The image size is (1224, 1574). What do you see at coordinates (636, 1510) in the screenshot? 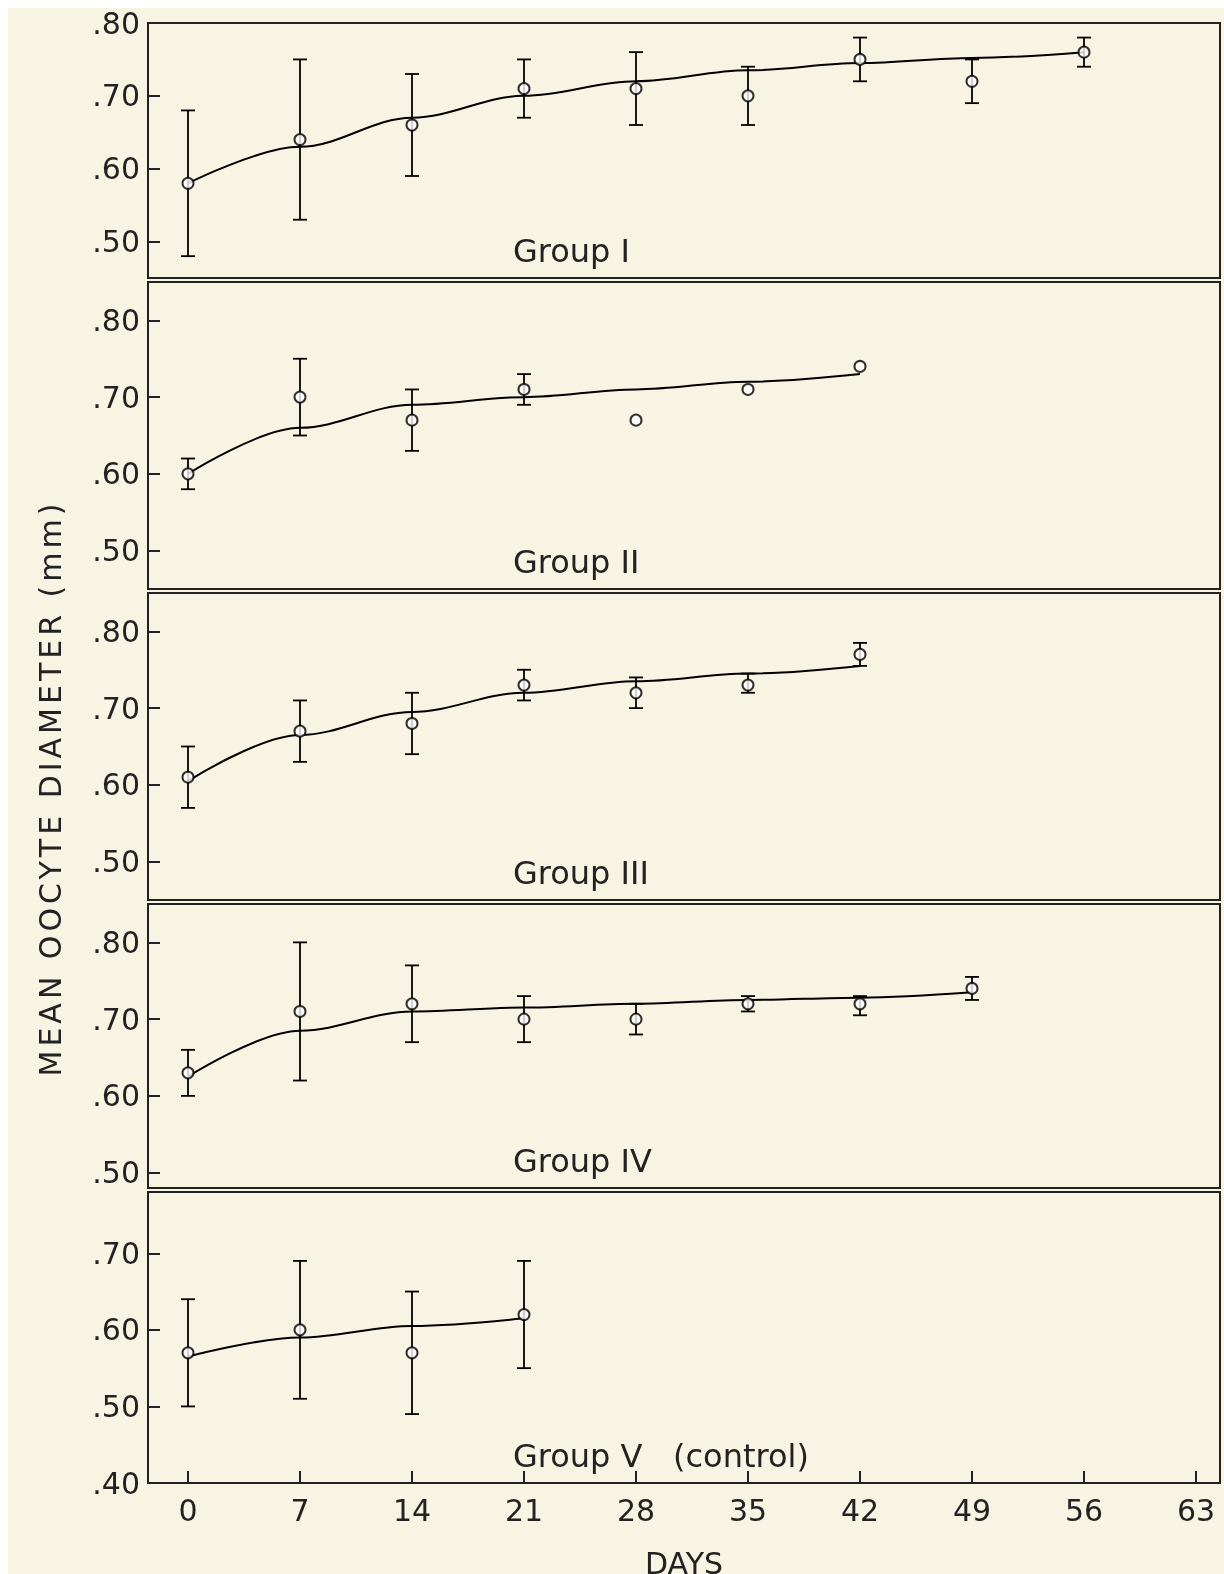
I see `x-tick-label: 28` at bounding box center [636, 1510].